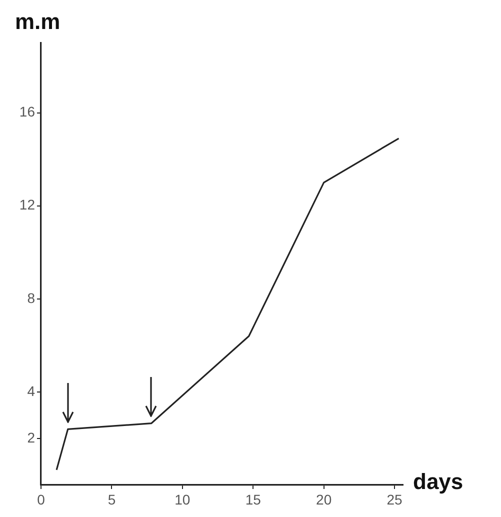 Image resolution: width=501 pixels, height=517 pixels. What do you see at coordinates (182, 499) in the screenshot?
I see `x-tick-label: 10` at bounding box center [182, 499].